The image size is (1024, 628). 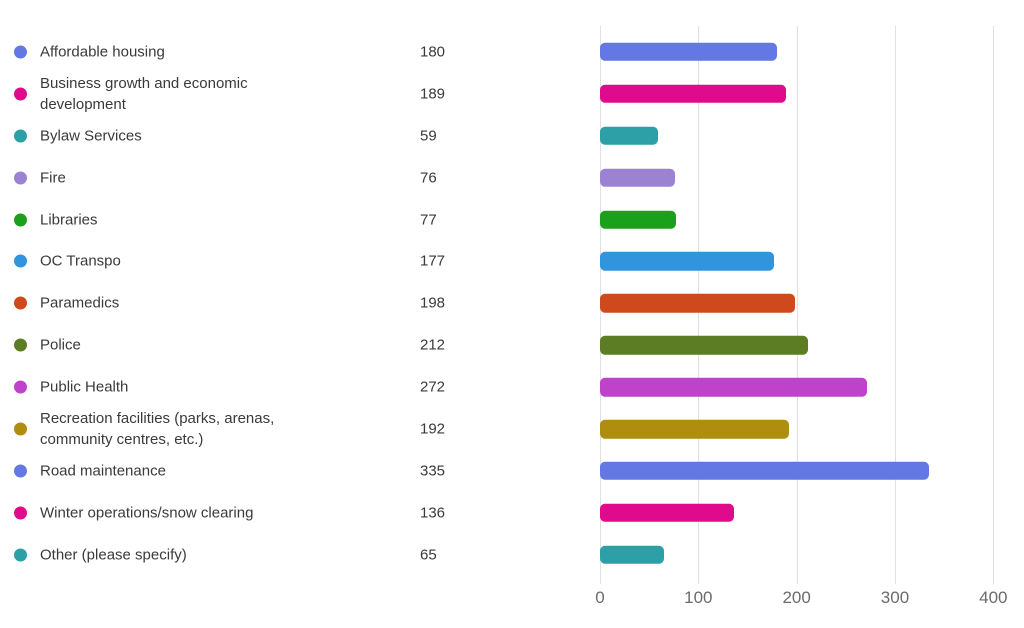 What do you see at coordinates (433, 513) in the screenshot?
I see `value-label: 136` at bounding box center [433, 513].